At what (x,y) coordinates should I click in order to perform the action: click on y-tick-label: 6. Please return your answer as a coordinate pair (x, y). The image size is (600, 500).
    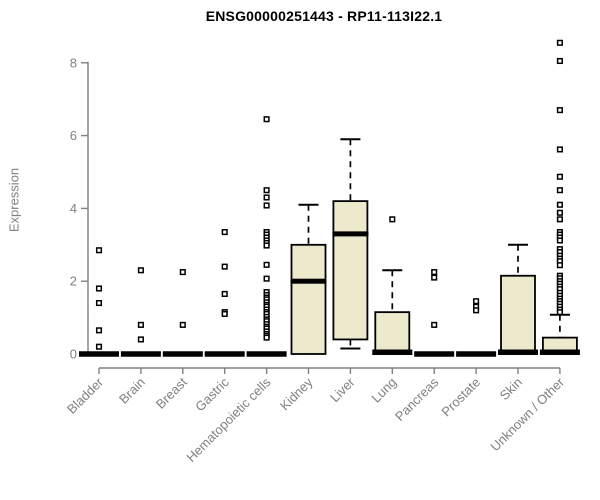
    Looking at the image, I should click on (73, 135).